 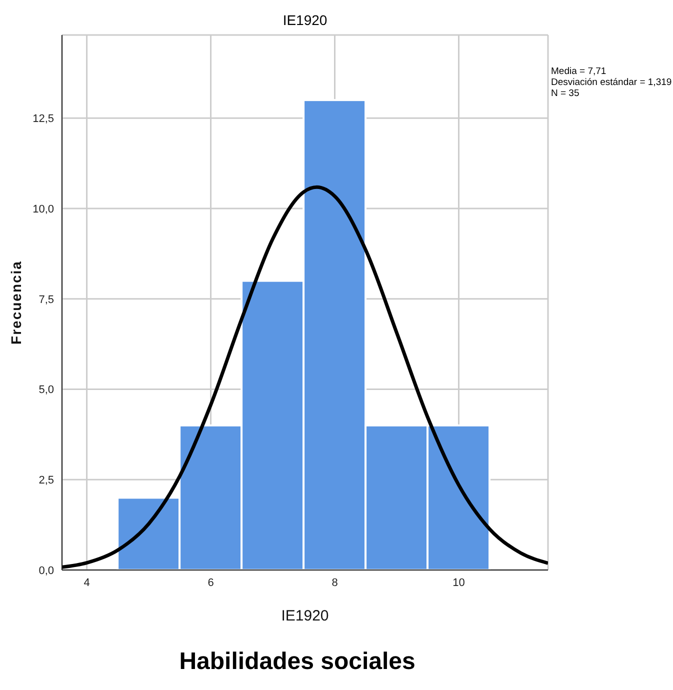 I want to click on x-axis-title: IE1920, so click(x=305, y=616).